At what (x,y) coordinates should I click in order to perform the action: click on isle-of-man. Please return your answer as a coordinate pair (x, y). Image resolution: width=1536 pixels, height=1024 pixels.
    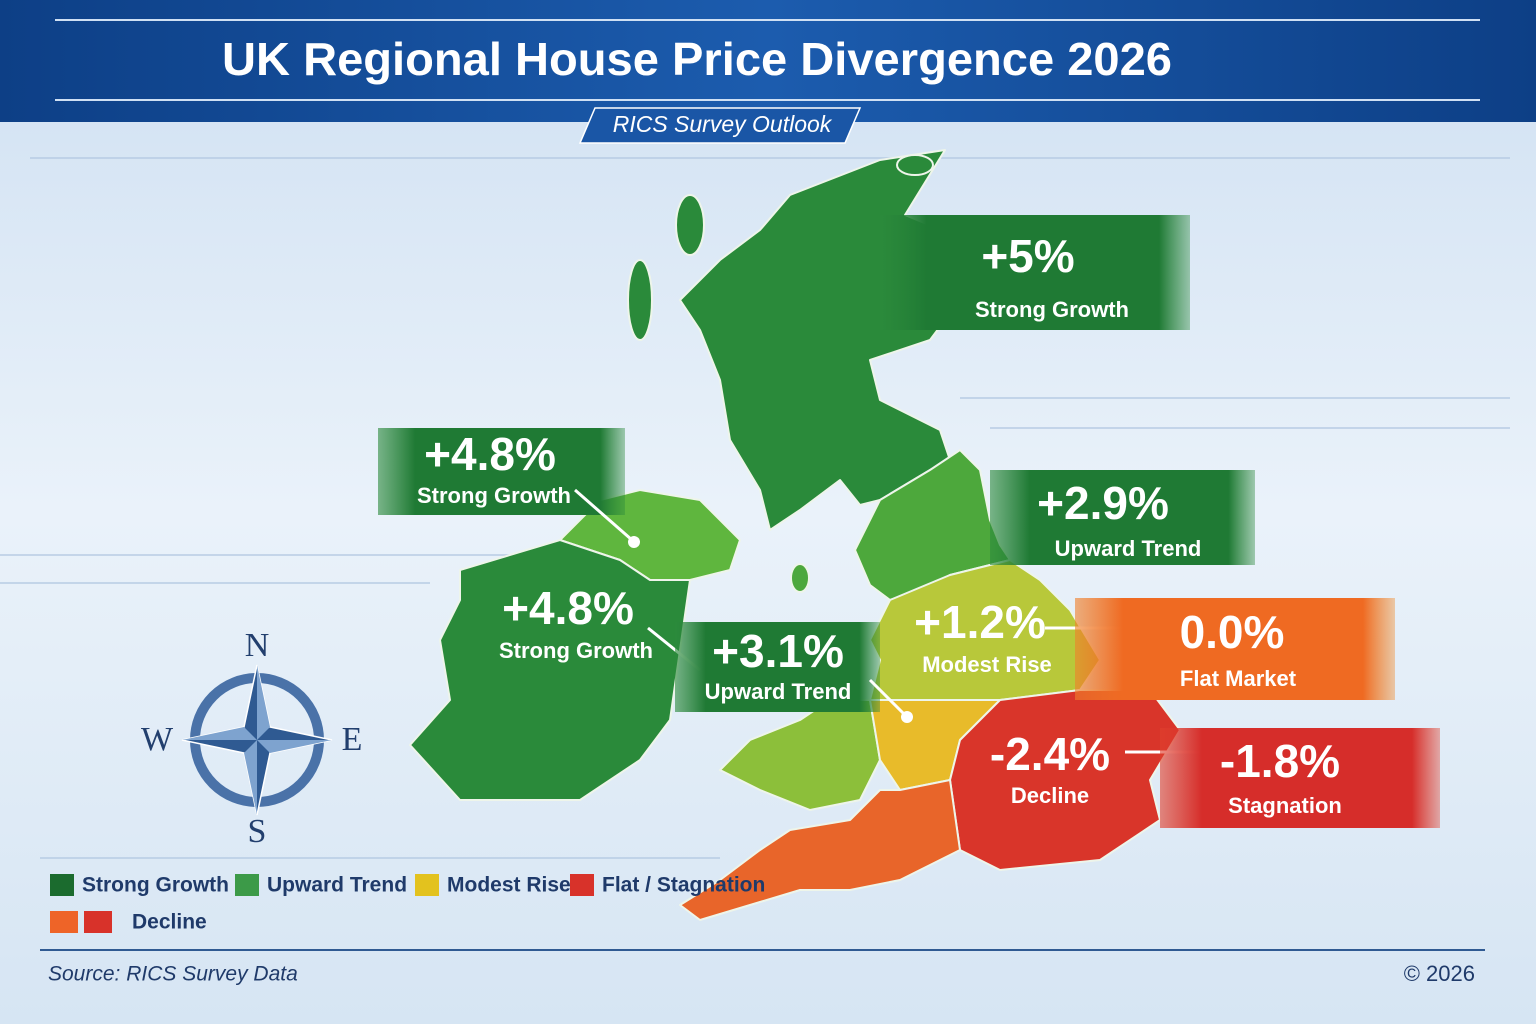
    Looking at the image, I should click on (800, 578).